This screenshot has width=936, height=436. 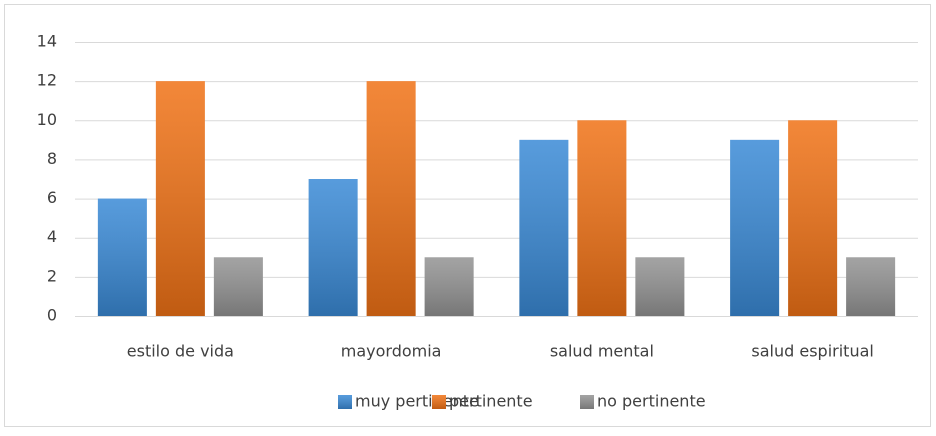 I want to click on y-tick-label: 14, so click(x=47, y=41).